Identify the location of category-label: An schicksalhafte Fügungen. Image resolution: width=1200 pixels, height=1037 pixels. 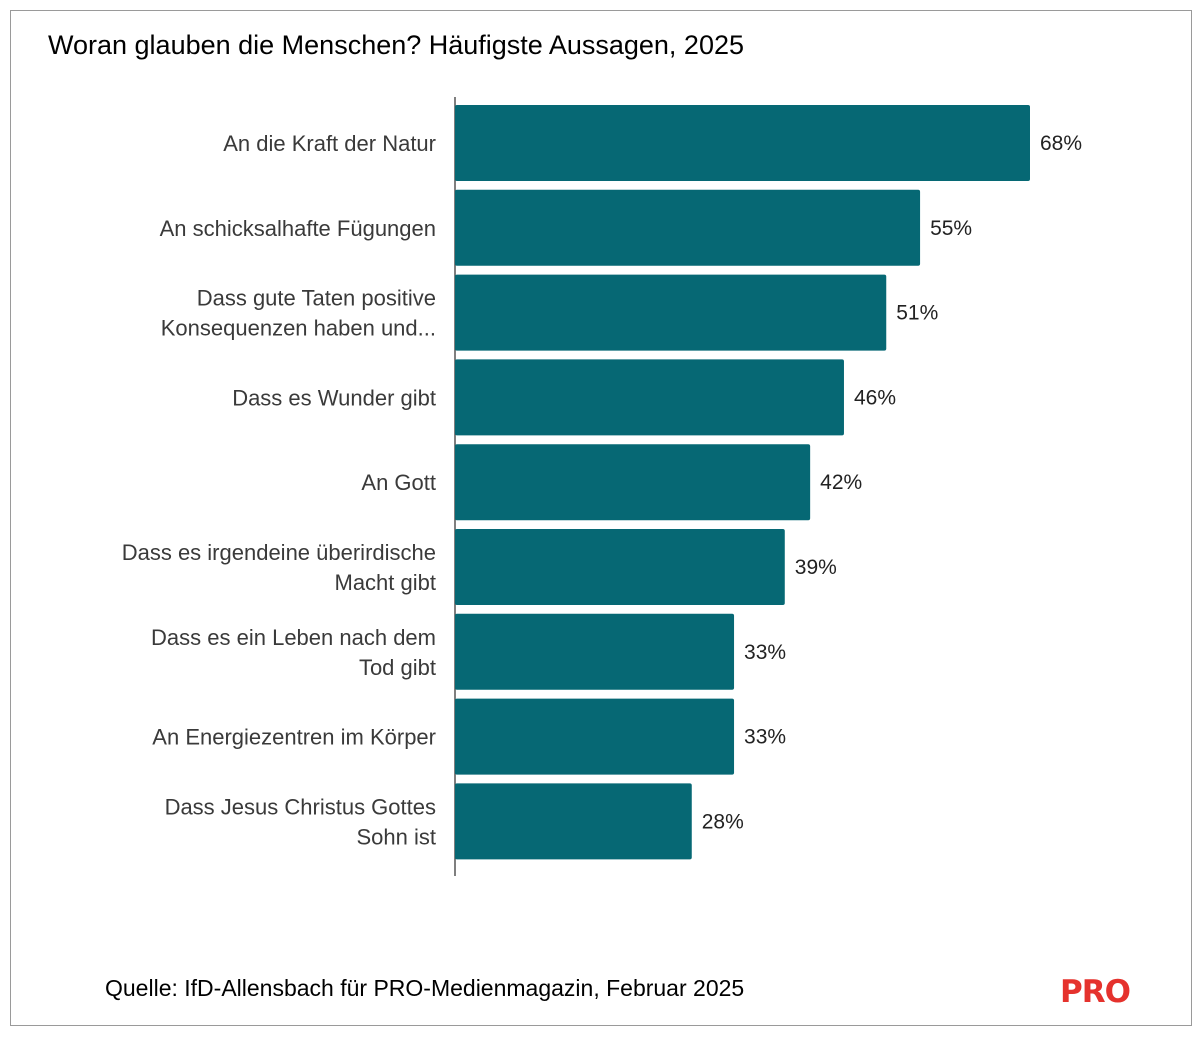
(298, 228).